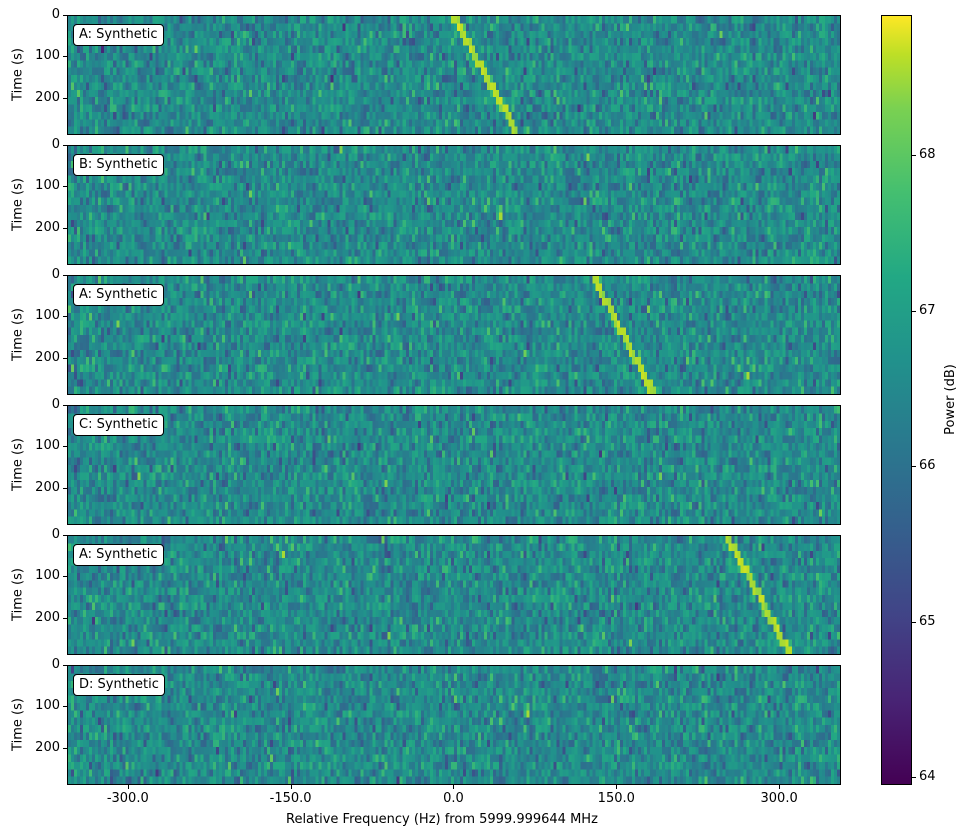 The image size is (967, 838). I want to click on panel-label: C: Synthetic, so click(118, 425).